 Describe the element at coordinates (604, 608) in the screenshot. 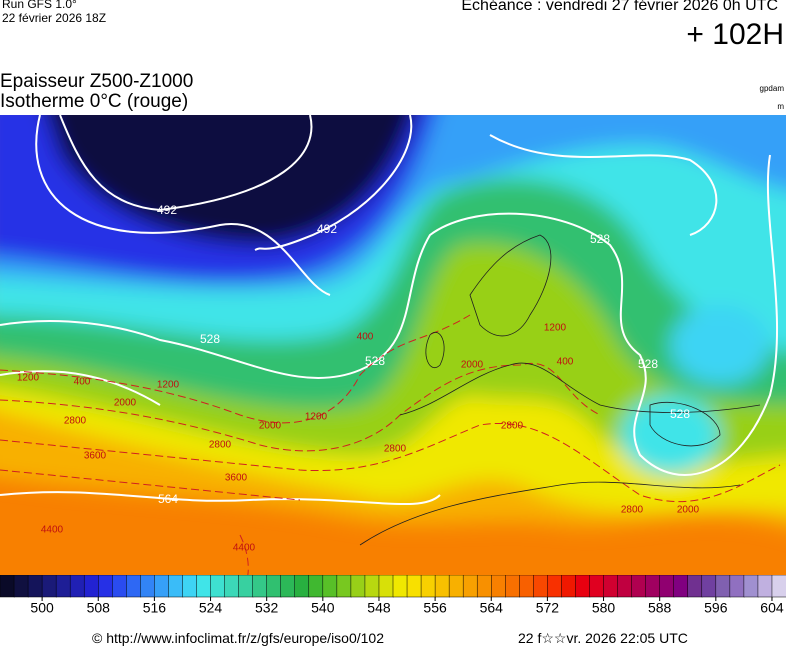

I see `colorbar-label: 580` at that location.